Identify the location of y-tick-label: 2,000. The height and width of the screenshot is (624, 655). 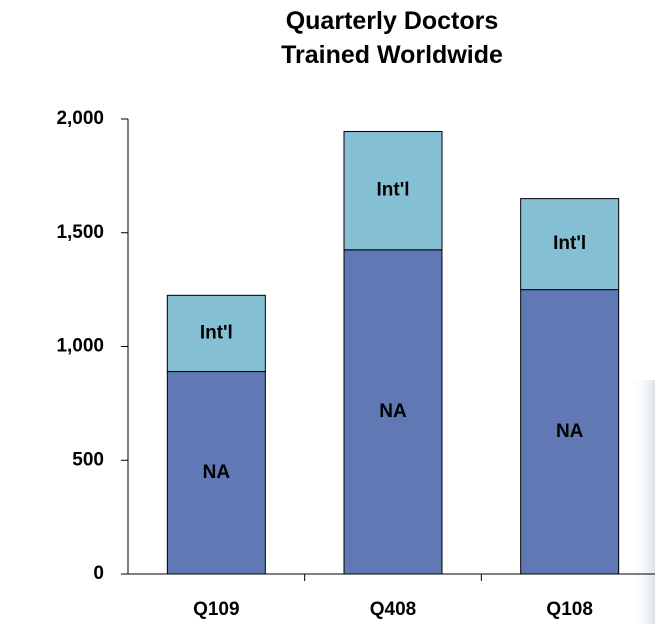
(80, 118).